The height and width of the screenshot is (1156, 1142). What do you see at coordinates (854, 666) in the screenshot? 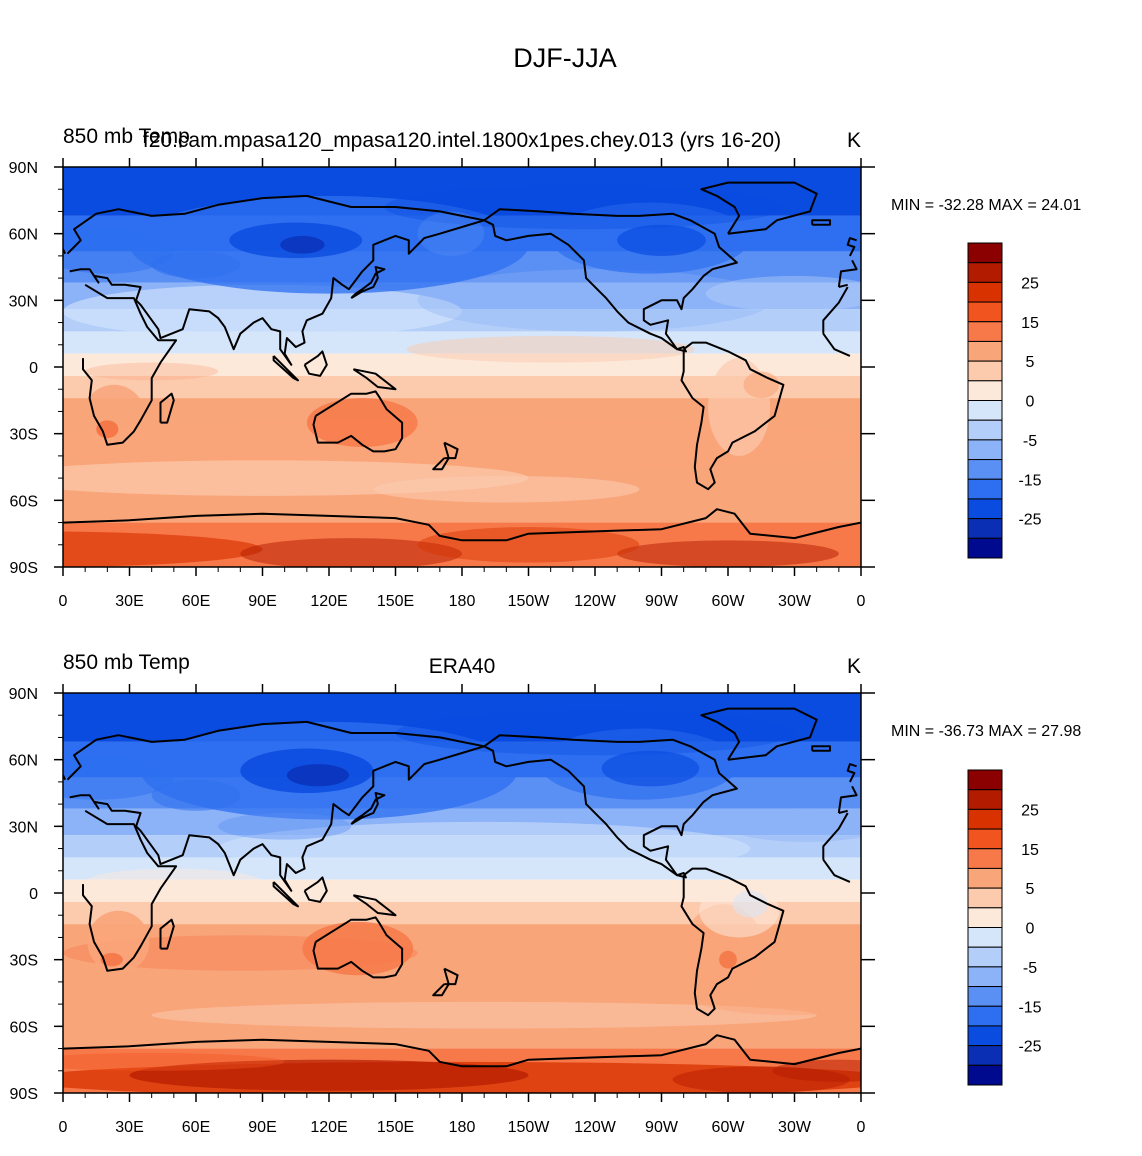
I see `panel-title-units: K` at bounding box center [854, 666].